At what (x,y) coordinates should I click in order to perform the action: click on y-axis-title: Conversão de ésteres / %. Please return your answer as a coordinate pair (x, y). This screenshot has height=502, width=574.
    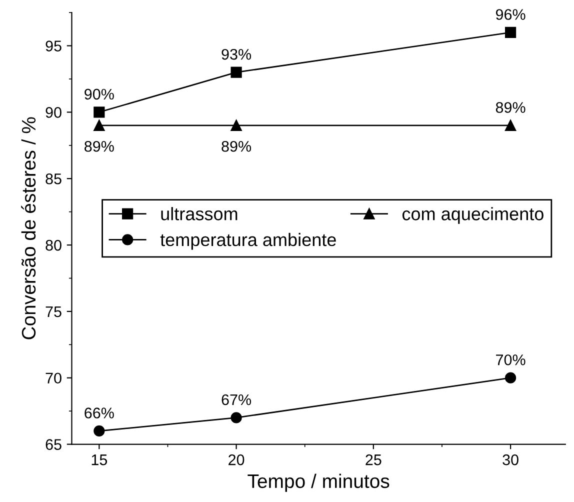
    Looking at the image, I should click on (28, 228).